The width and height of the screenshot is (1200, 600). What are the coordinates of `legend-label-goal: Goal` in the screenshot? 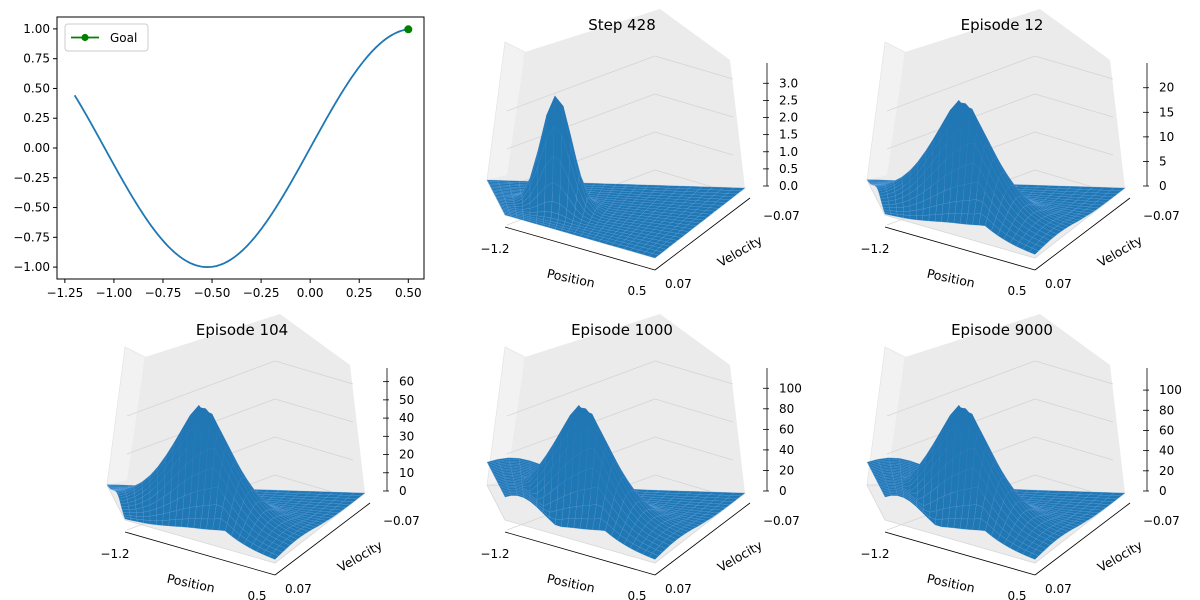 It's located at (123, 38).